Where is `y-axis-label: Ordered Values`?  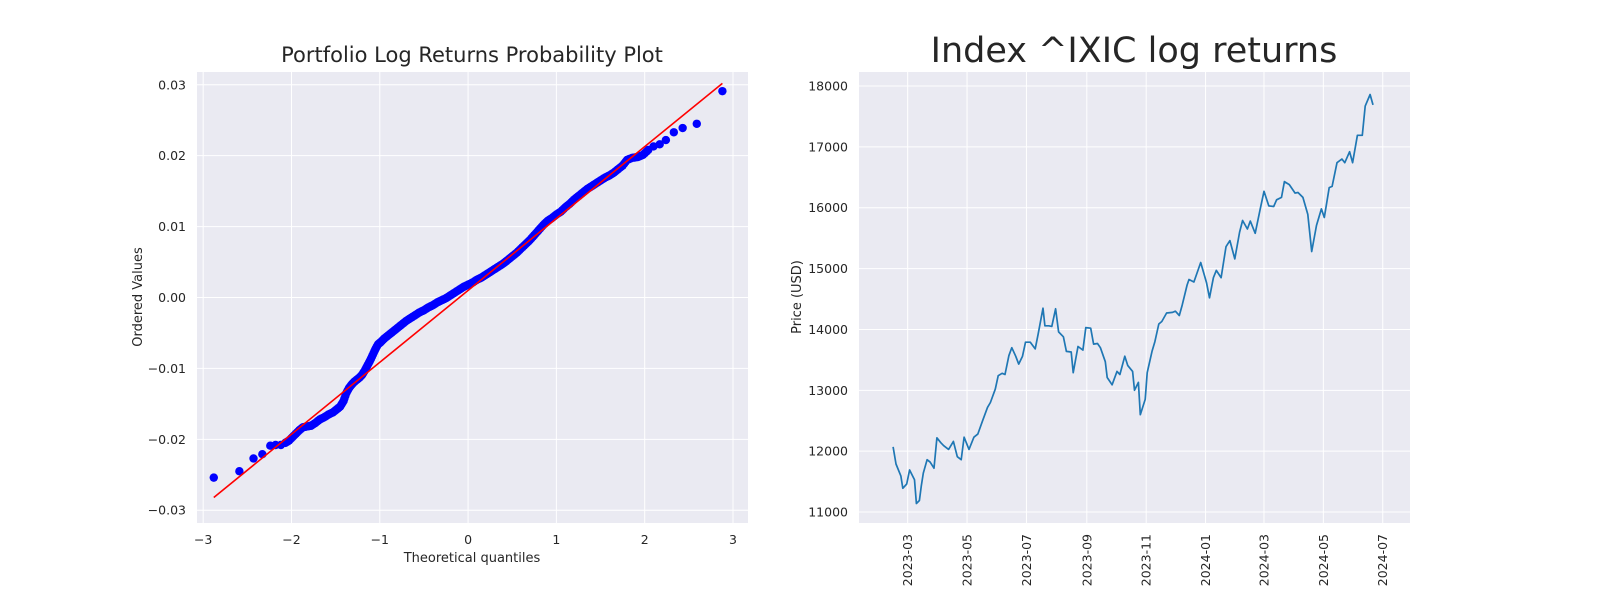 y-axis-label: Ordered Values is located at coordinates (138, 297).